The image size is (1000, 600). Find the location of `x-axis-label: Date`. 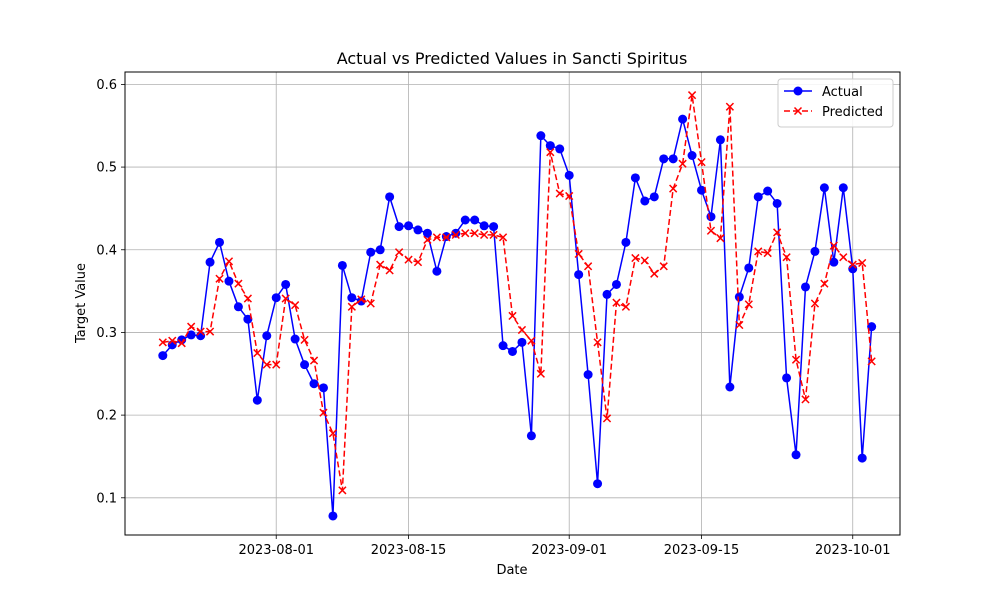

x-axis-label: Date is located at coordinates (511, 570).